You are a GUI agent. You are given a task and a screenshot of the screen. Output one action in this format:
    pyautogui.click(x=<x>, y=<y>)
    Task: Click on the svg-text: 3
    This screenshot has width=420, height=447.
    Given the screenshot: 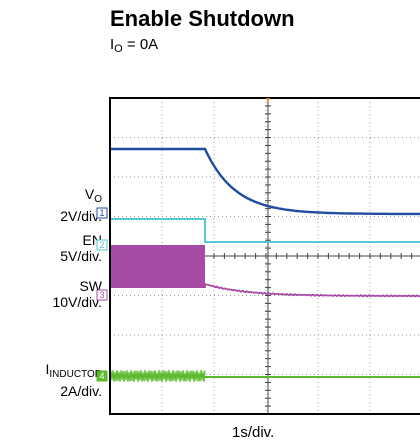 What is the action you would take?
    pyautogui.click(x=101, y=295)
    